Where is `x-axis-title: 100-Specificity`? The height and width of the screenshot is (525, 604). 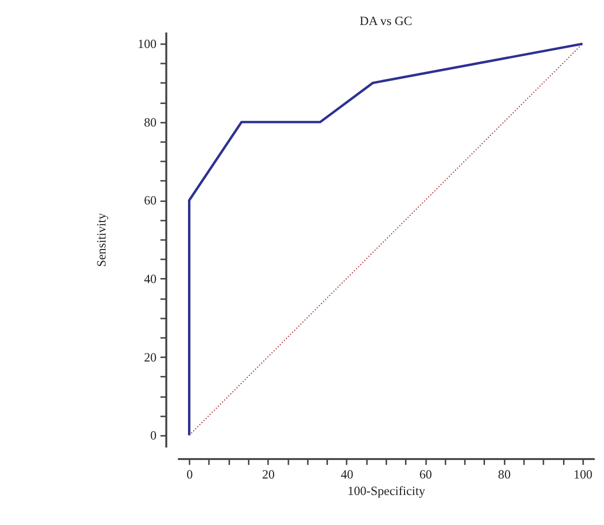
x-axis-title: 100-Specificity is located at coordinates (387, 491).